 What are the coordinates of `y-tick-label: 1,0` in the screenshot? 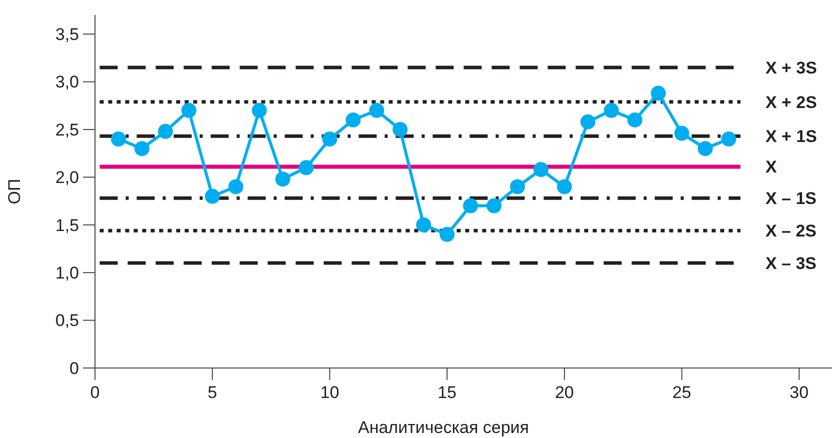 It's located at (67, 273).